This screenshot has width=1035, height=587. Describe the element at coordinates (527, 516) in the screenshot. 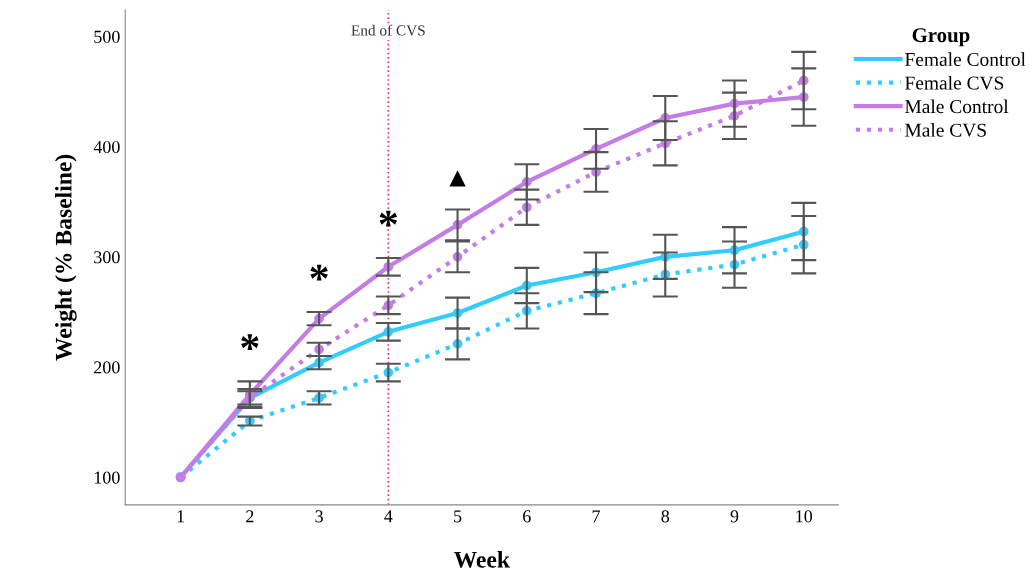

I see `x-tick-label: 6` at that location.